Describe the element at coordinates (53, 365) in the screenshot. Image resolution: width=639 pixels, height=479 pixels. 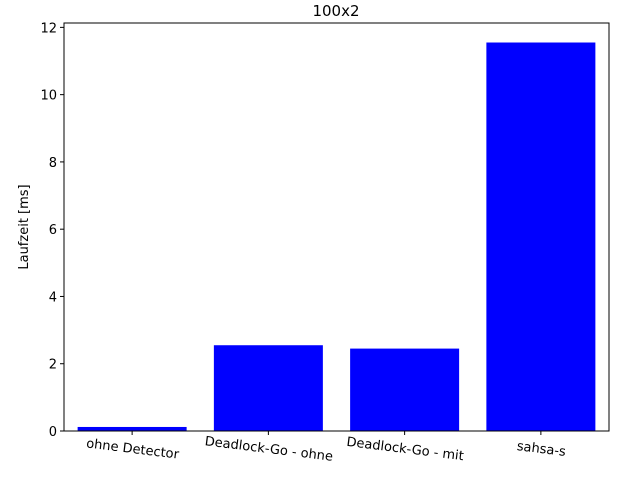
I see `y-tick-label-1: 2` at that location.